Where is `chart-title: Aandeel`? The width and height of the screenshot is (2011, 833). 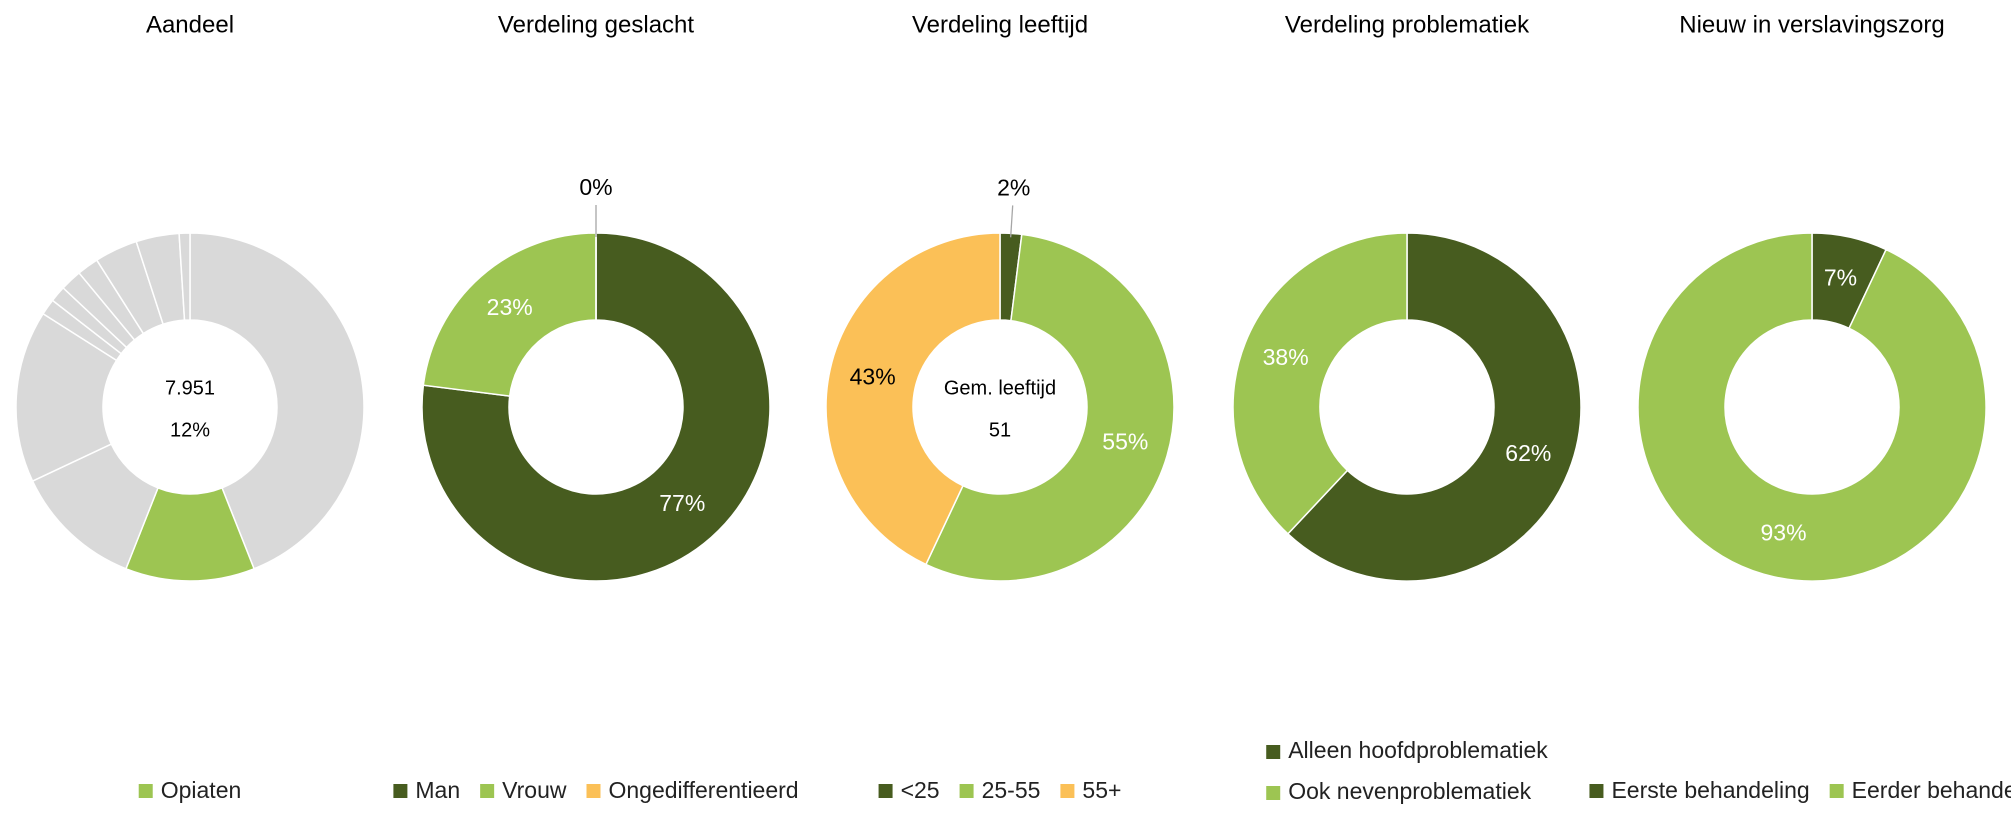 chart-title: Aandeel is located at coordinates (190, 24).